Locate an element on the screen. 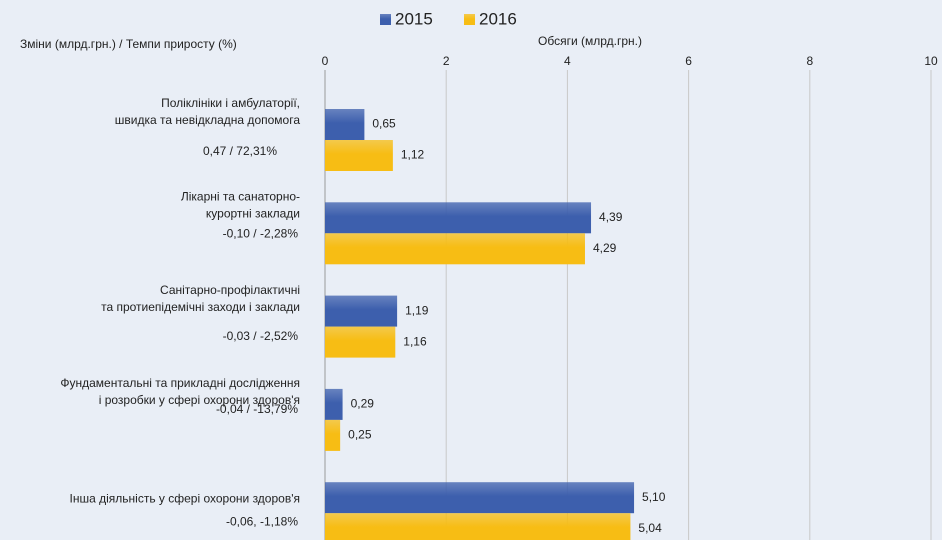 Image resolution: width=942 pixels, height=540 pixels. y-axis-label: Зміни (млрд.грн.) / Темпи приросту (%) is located at coordinates (128, 44).